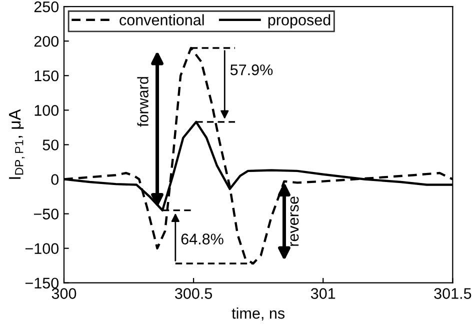 The height and width of the screenshot is (327, 474). I want to click on y-tick-label: 0, so click(55, 179).